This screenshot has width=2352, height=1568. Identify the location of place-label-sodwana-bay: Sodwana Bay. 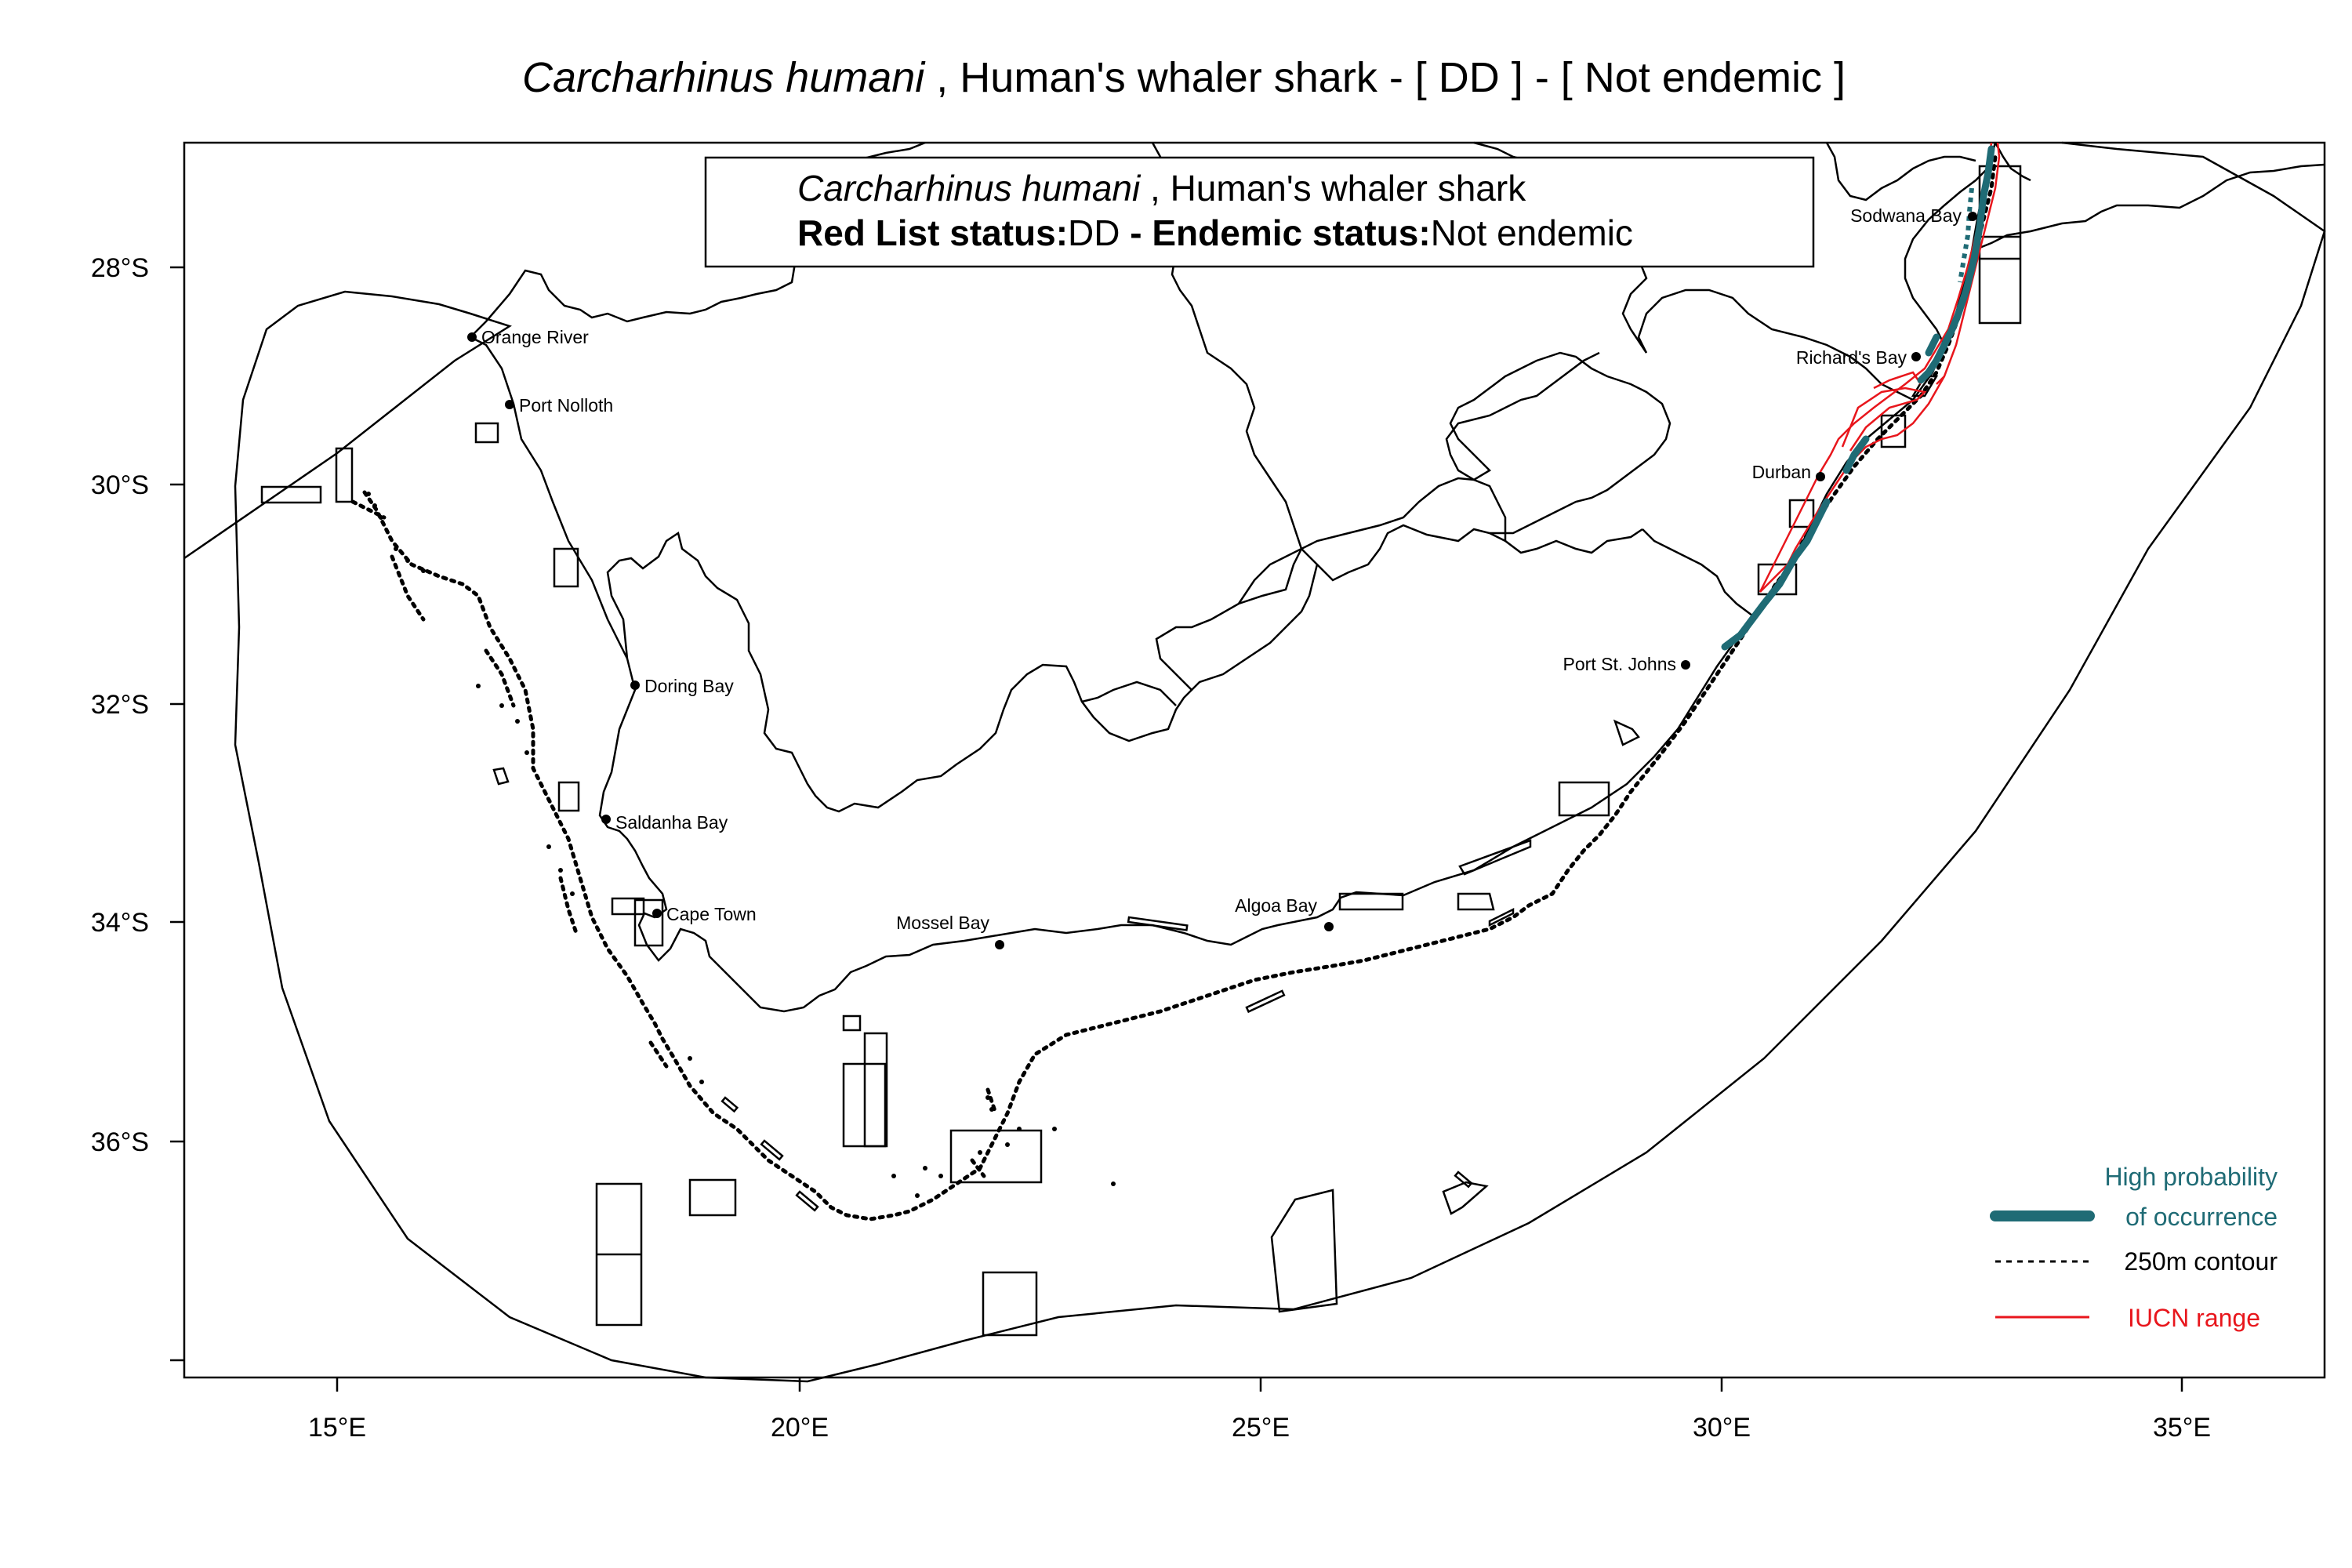
(1906, 215).